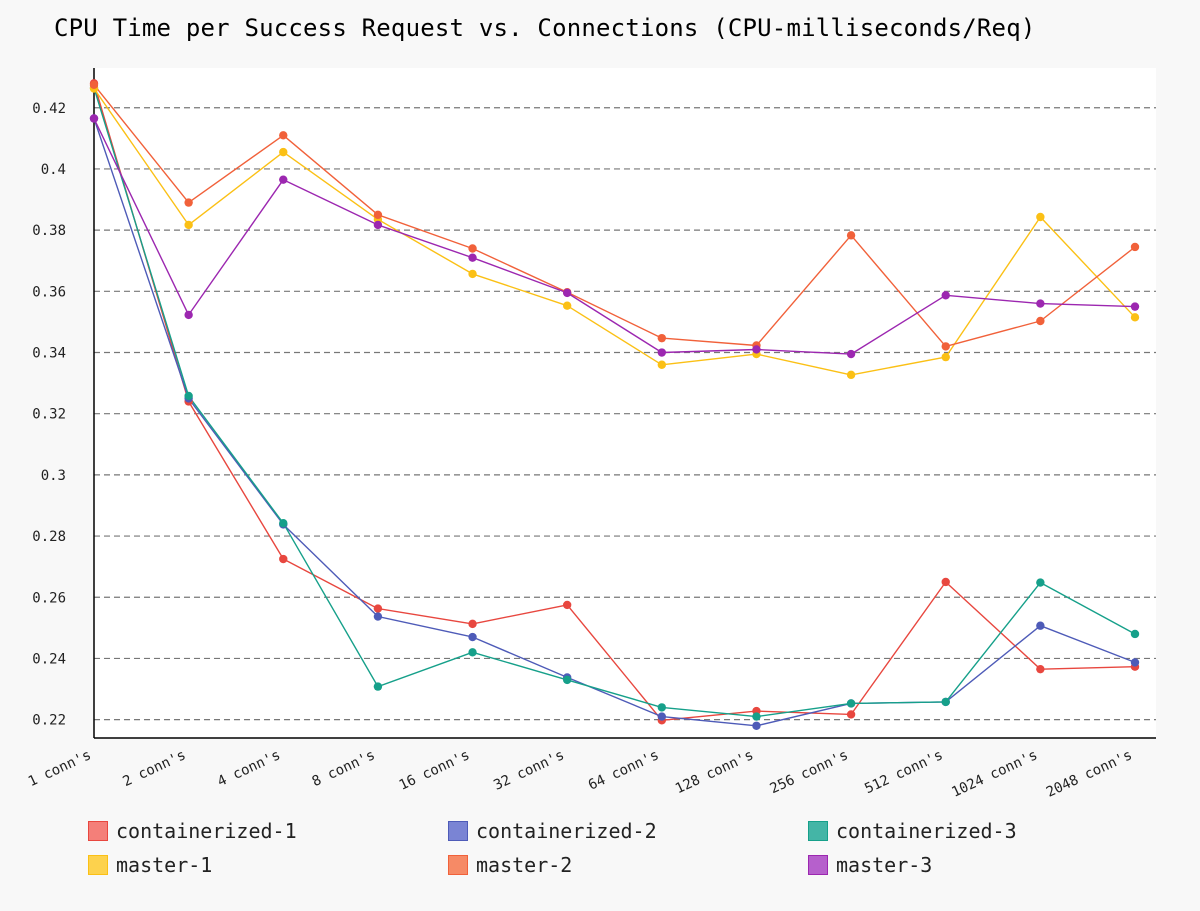  What do you see at coordinates (714, 772) in the screenshot?
I see `x-tick-label: 128 conn's` at bounding box center [714, 772].